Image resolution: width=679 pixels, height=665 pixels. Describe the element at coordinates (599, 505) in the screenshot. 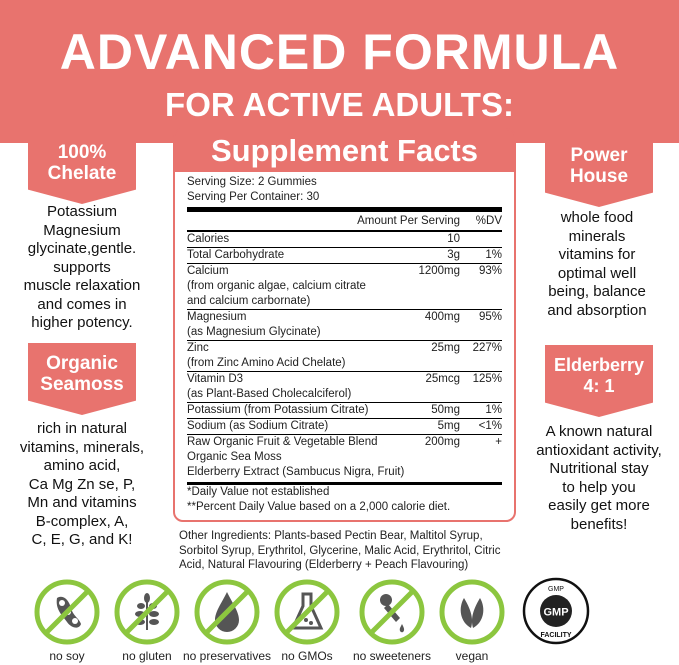

I see `side-text-line: easily get more` at that location.